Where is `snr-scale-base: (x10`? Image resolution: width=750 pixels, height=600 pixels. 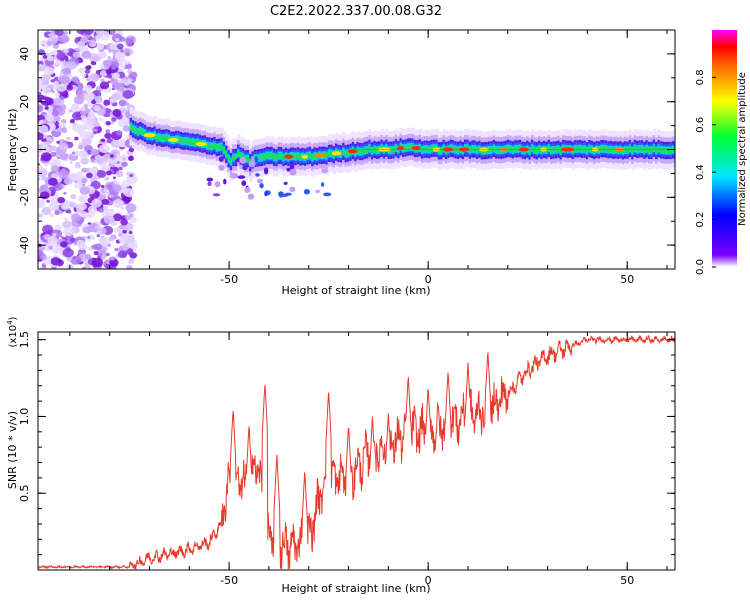 snr-scale-base: (x10 is located at coordinates (13, 336).